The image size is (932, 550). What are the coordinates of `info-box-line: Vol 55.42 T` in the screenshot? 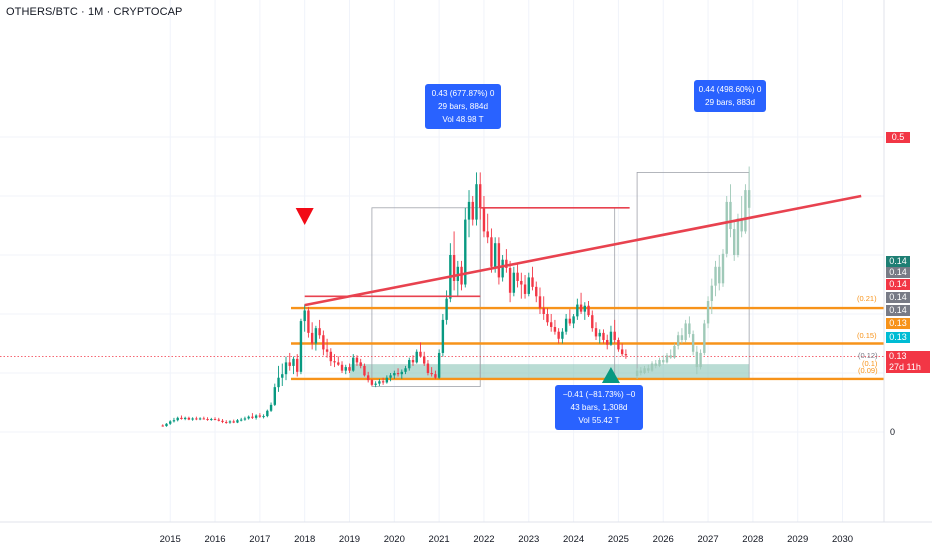 It's located at (599, 420).